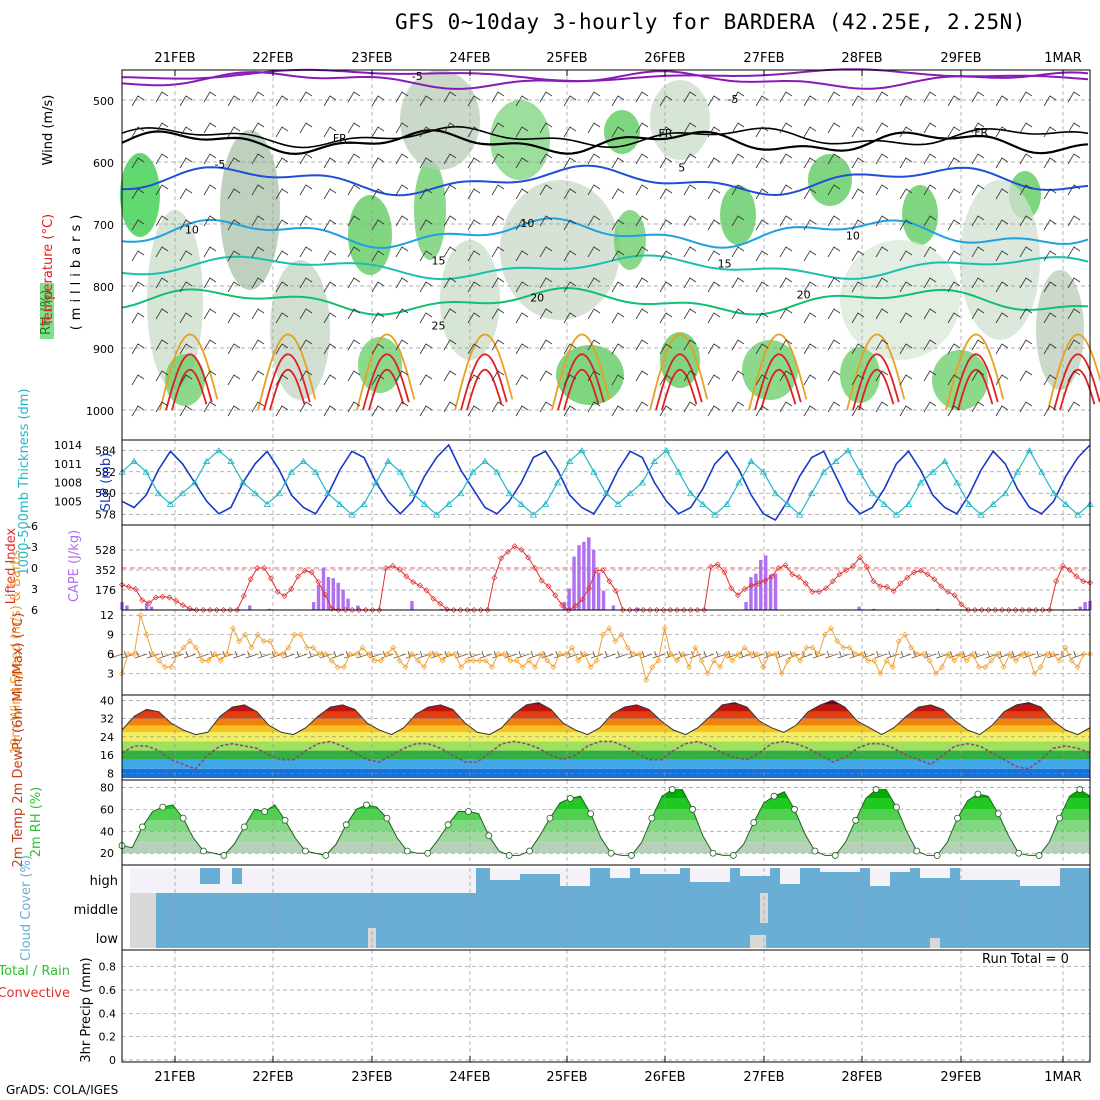 This screenshot has width=1100, height=1100. What do you see at coordinates (566, 1077) in the screenshot?
I see `date-label-bottom: 25FEB` at bounding box center [566, 1077].